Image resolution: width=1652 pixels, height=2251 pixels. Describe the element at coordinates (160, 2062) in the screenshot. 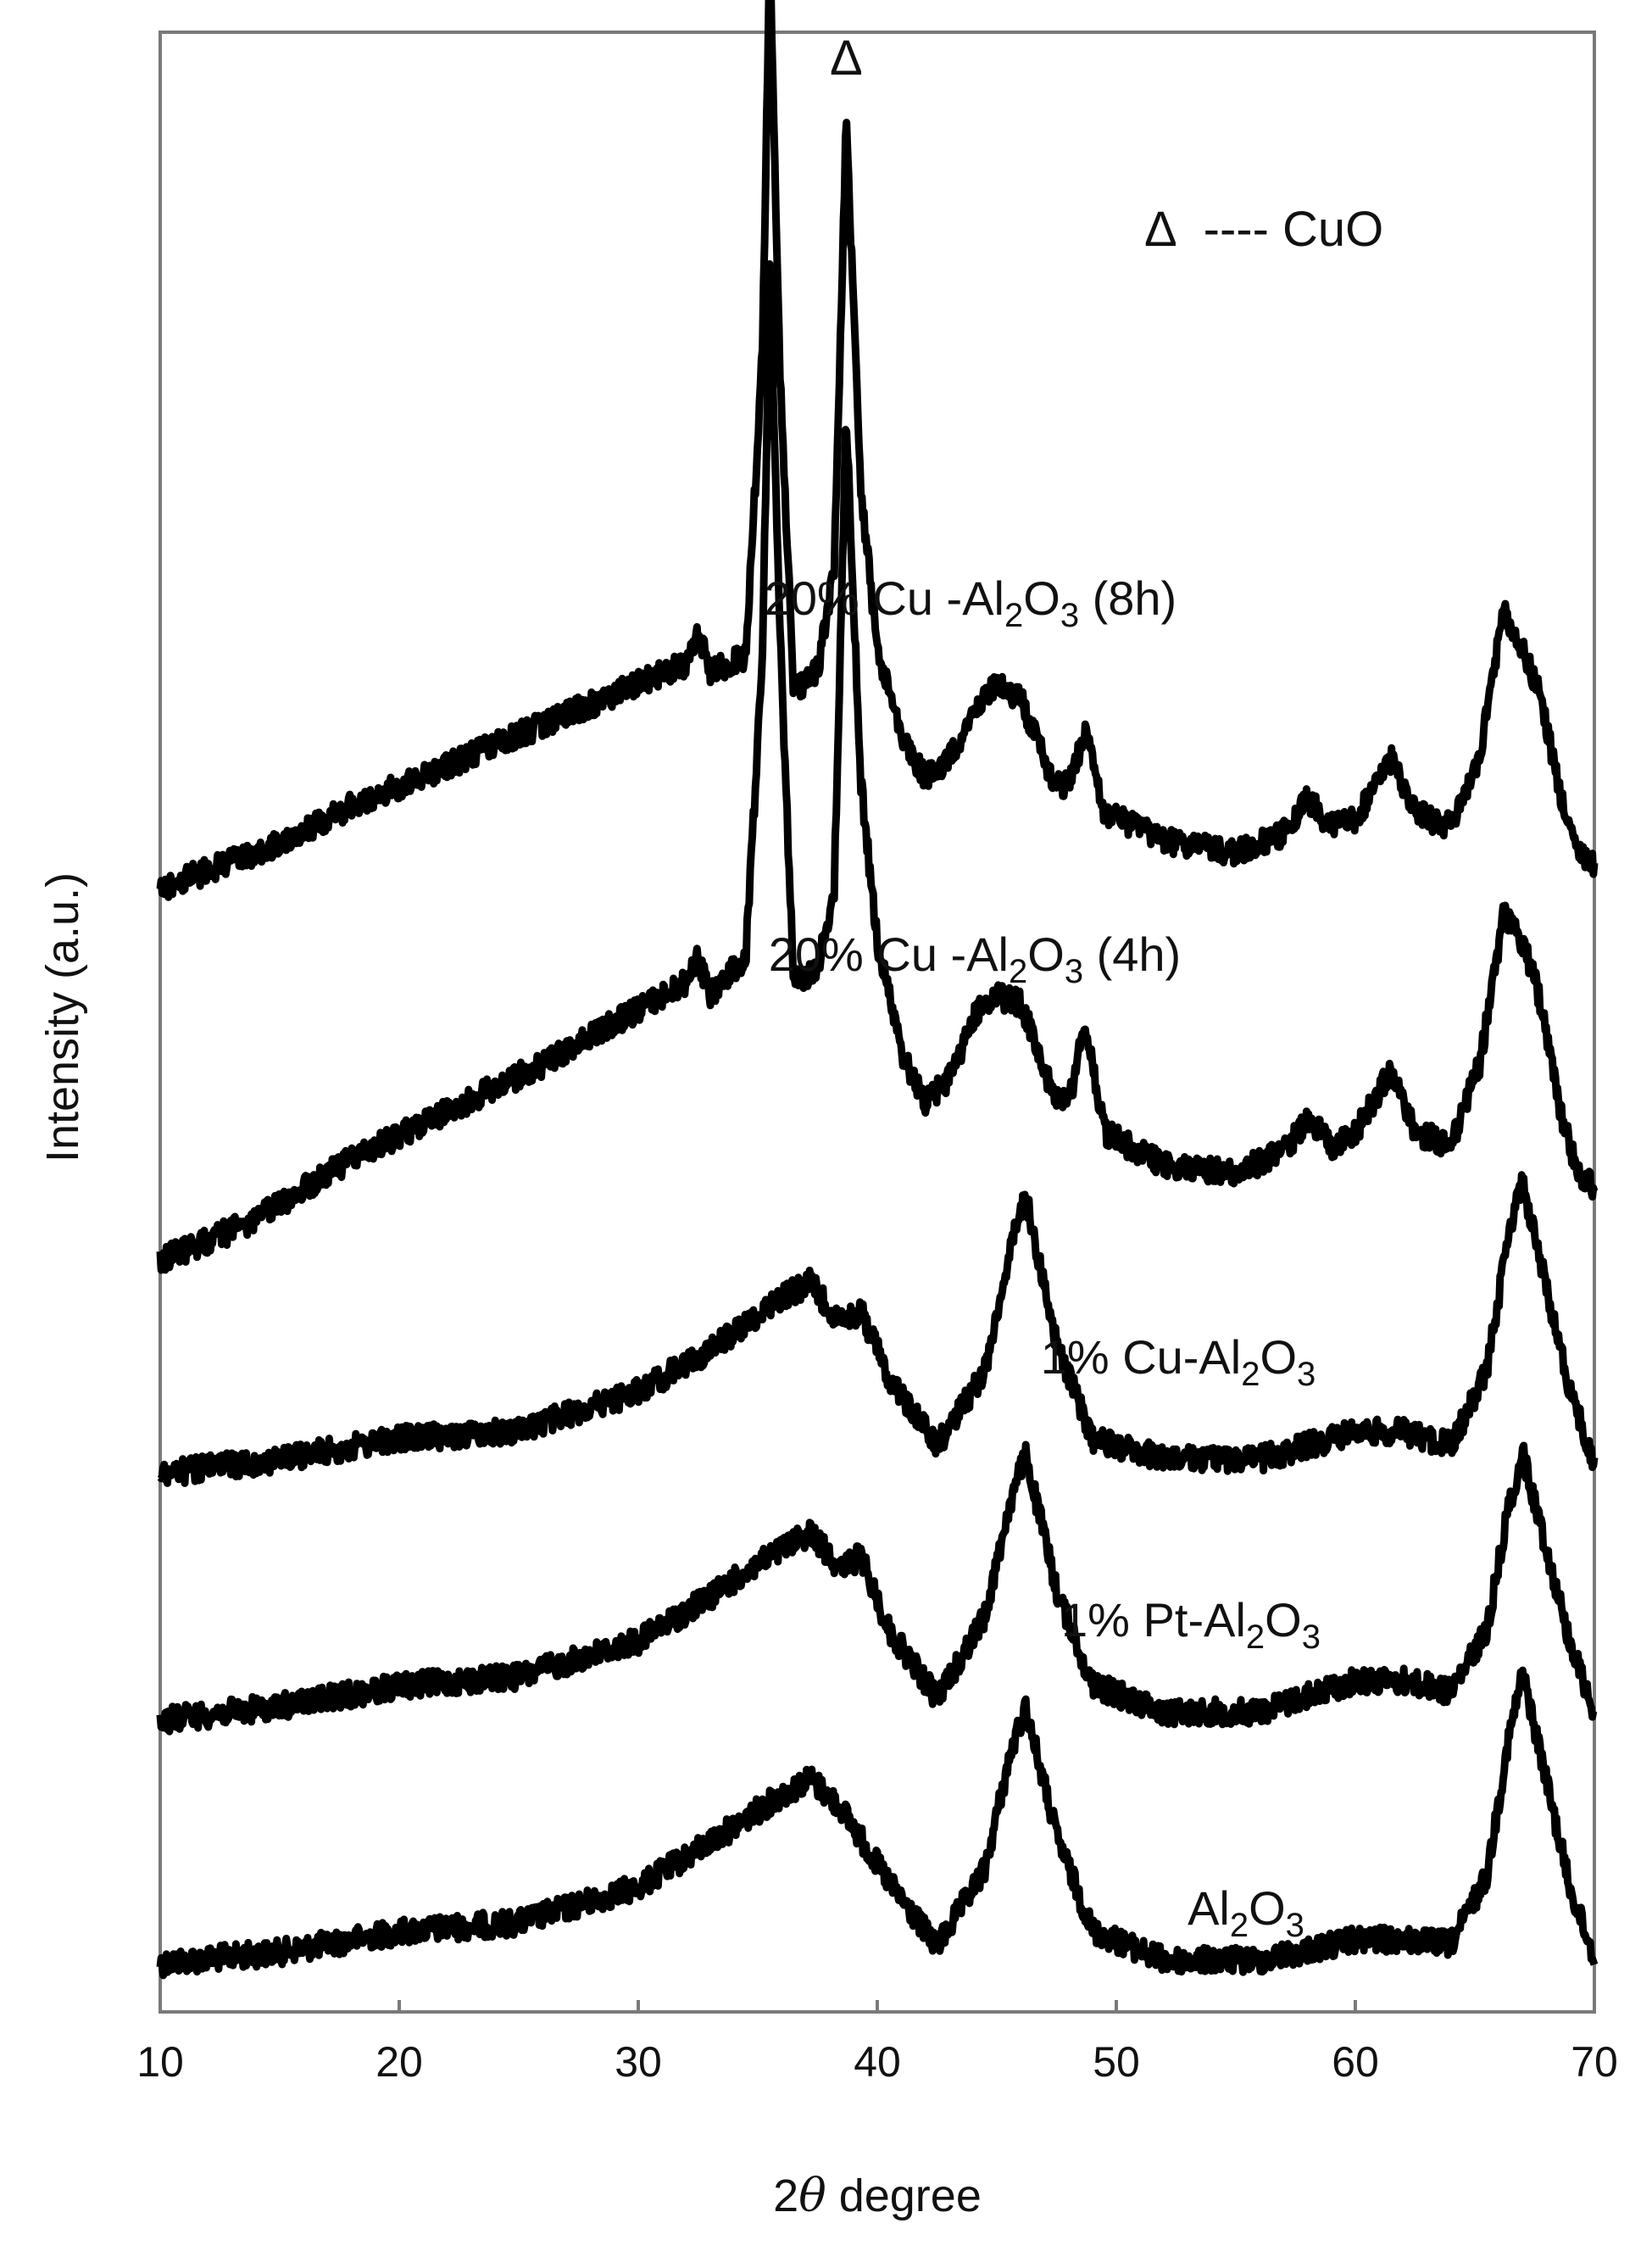

I see `x-tick-label-10: 10` at that location.